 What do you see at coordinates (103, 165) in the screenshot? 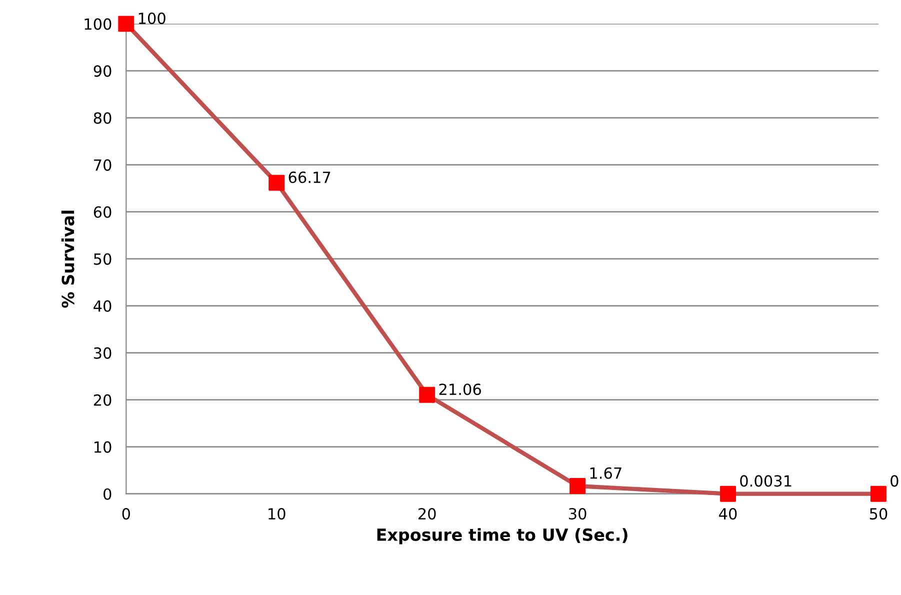
I see `y-tick-label: 70` at bounding box center [103, 165].